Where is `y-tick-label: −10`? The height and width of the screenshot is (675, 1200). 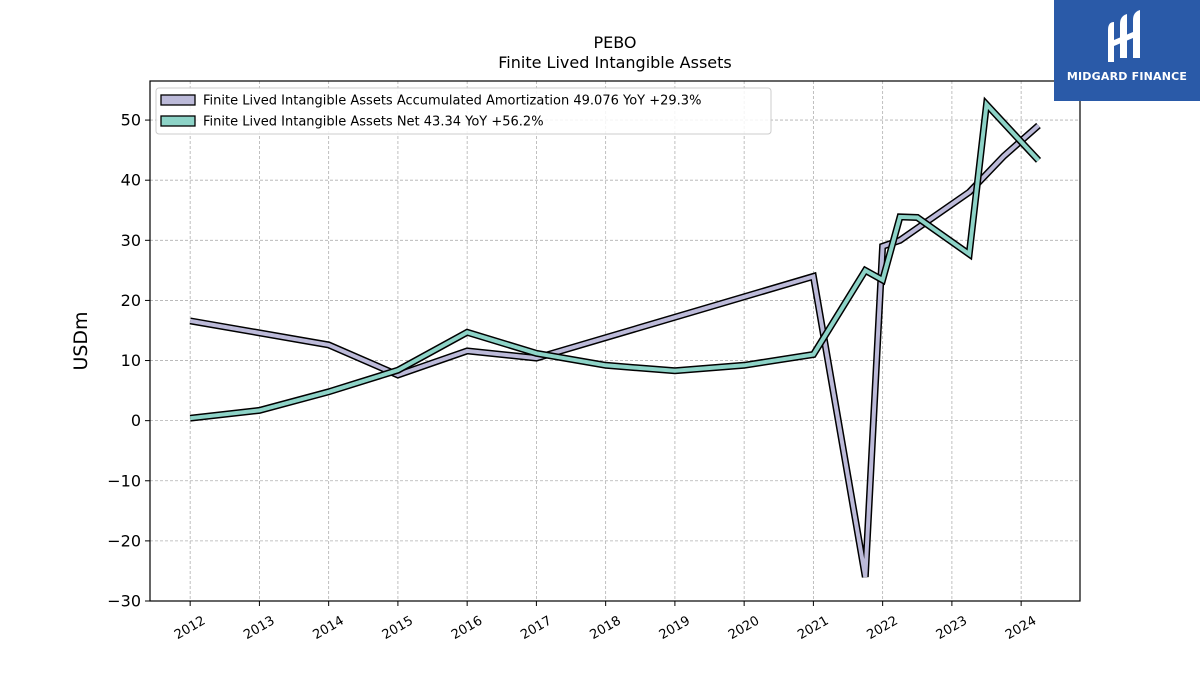
y-tick-label: −10 is located at coordinates (124, 480).